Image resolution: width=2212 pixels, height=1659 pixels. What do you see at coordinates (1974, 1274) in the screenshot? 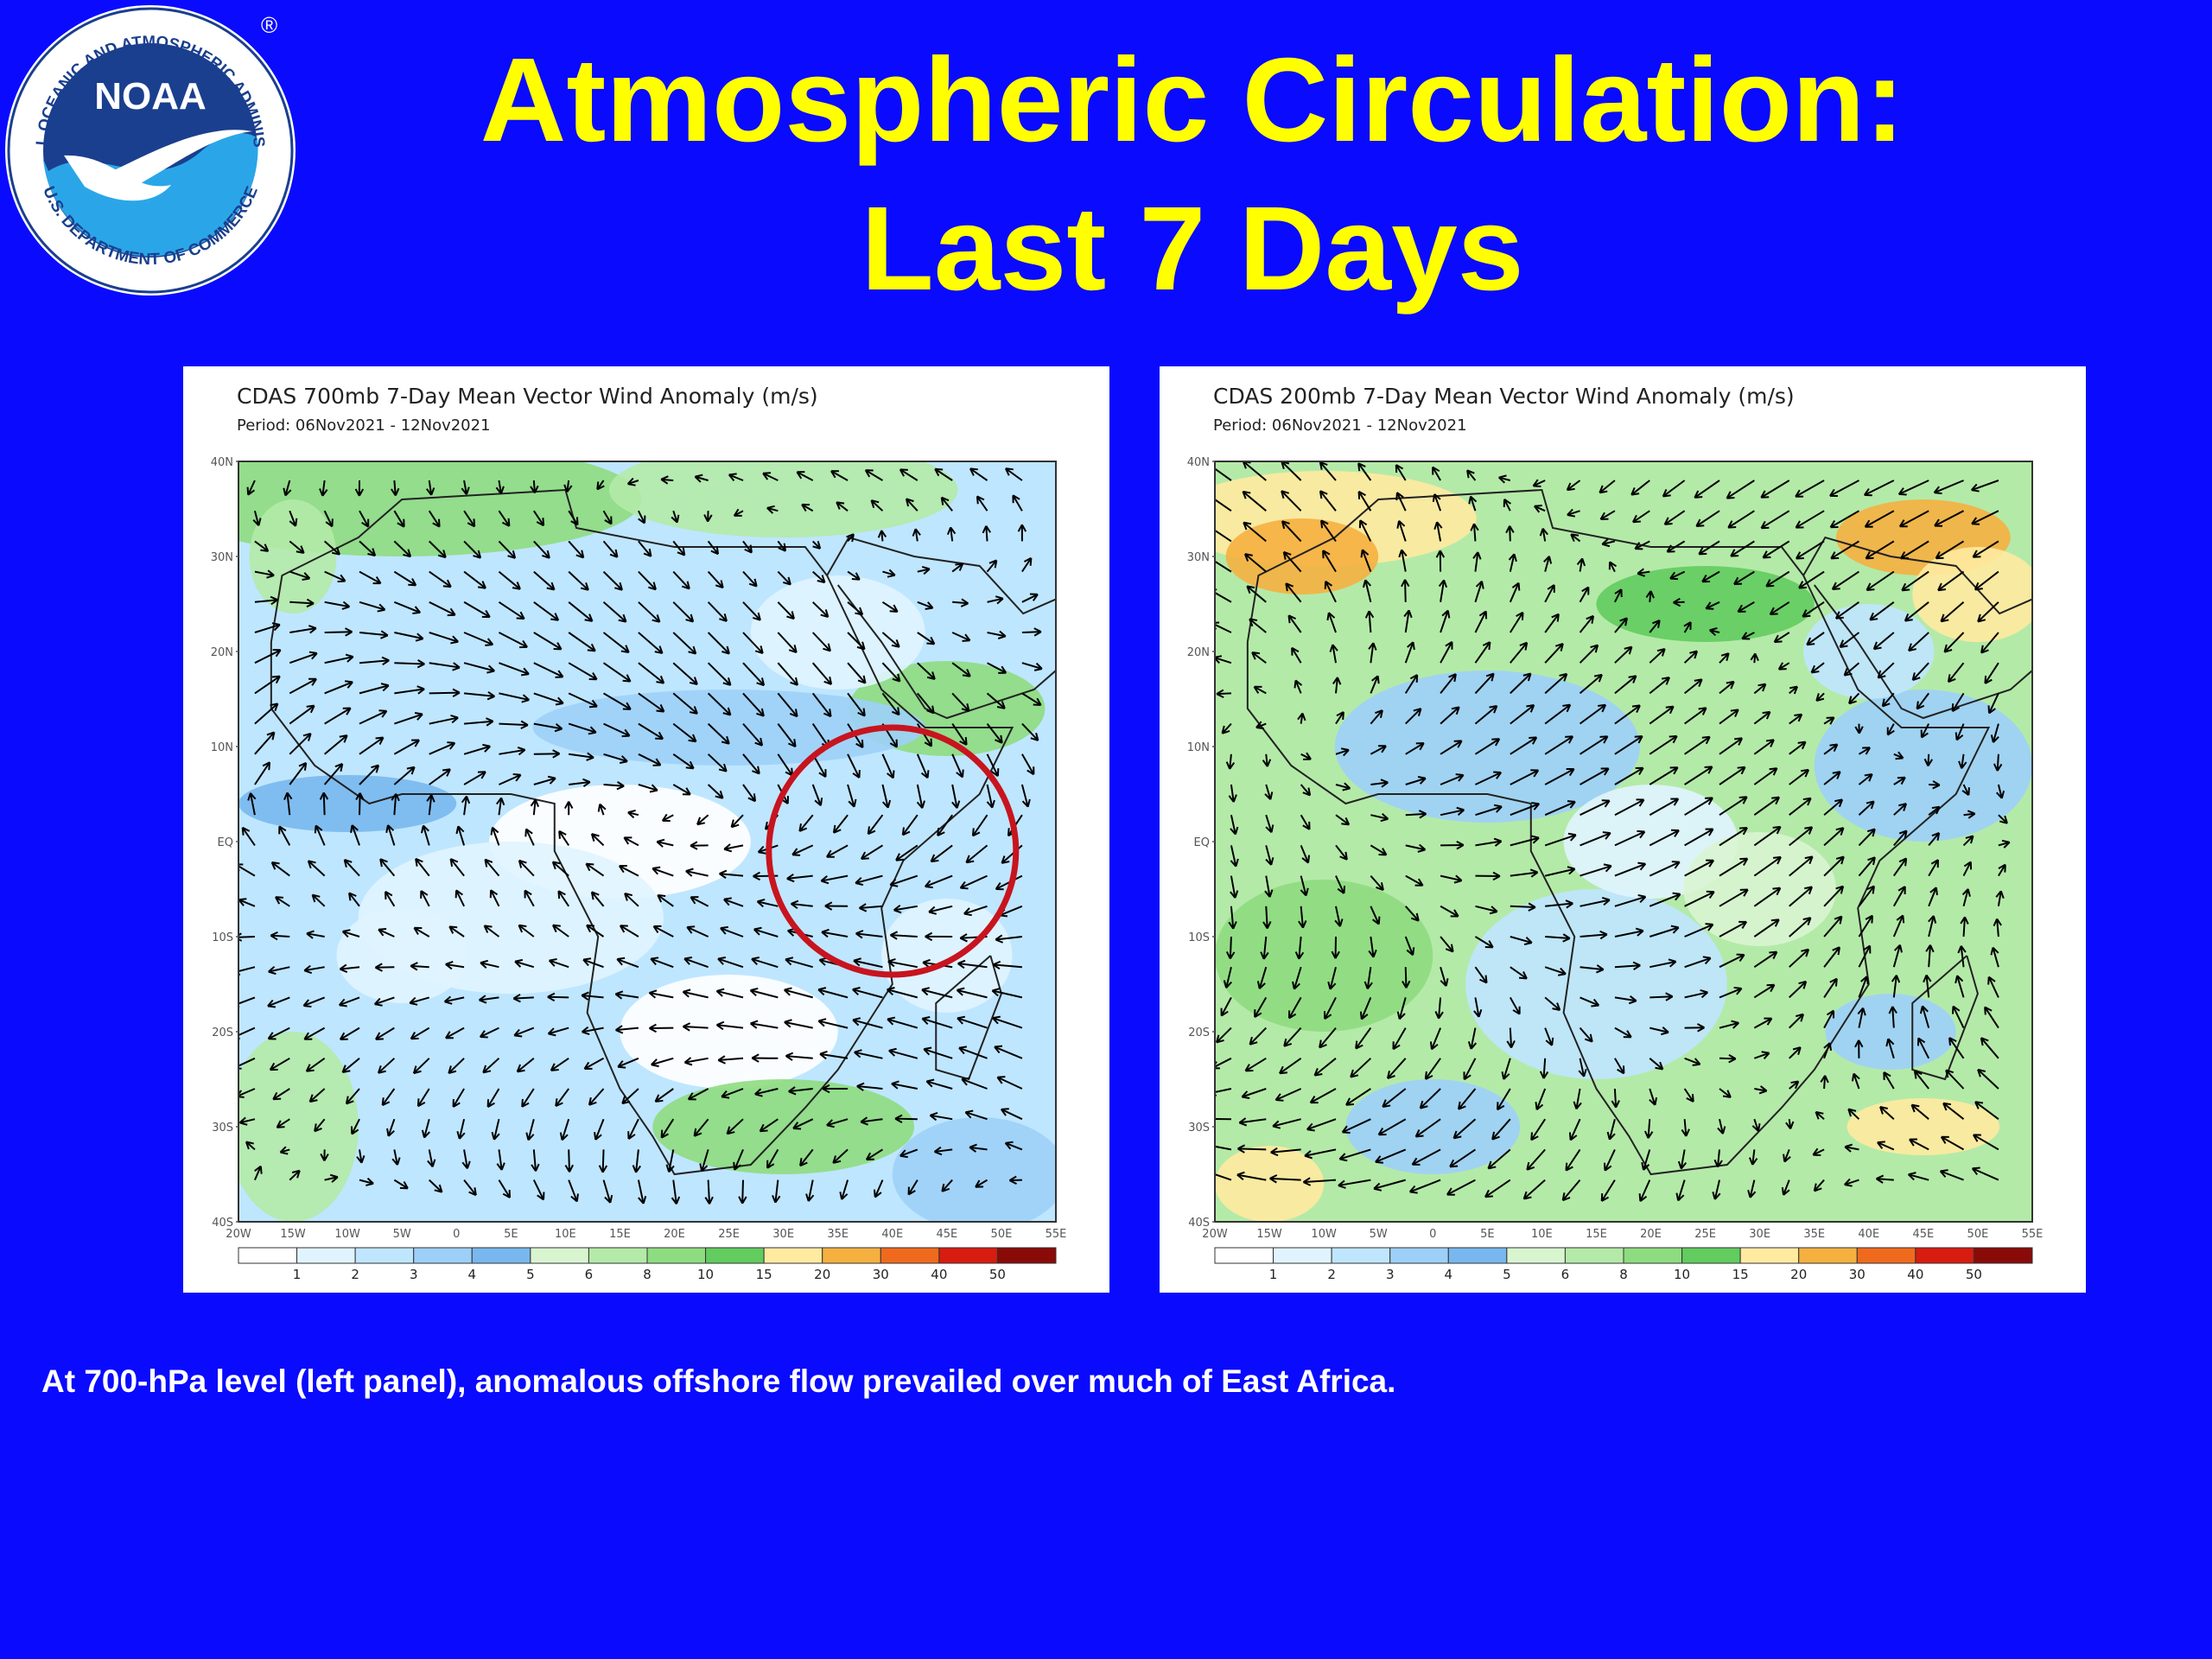
I see `colorbar-label: 50` at bounding box center [1974, 1274].